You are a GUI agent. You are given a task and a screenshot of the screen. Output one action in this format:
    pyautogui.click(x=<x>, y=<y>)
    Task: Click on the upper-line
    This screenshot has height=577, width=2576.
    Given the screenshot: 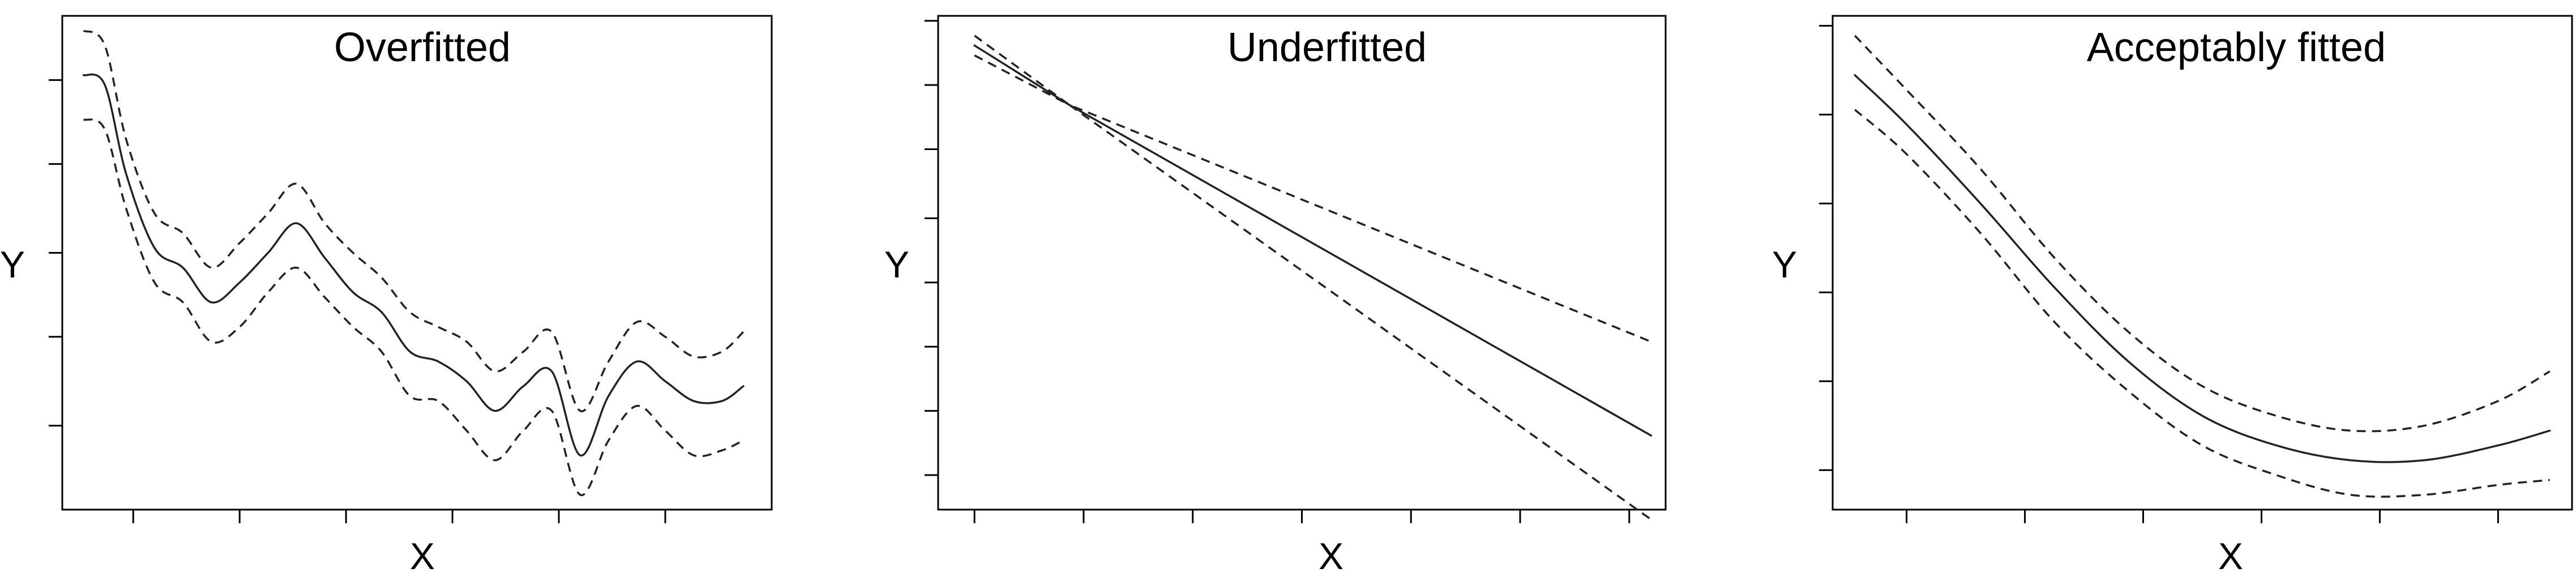 What is the action you would take?
    pyautogui.click(x=1312, y=189)
    